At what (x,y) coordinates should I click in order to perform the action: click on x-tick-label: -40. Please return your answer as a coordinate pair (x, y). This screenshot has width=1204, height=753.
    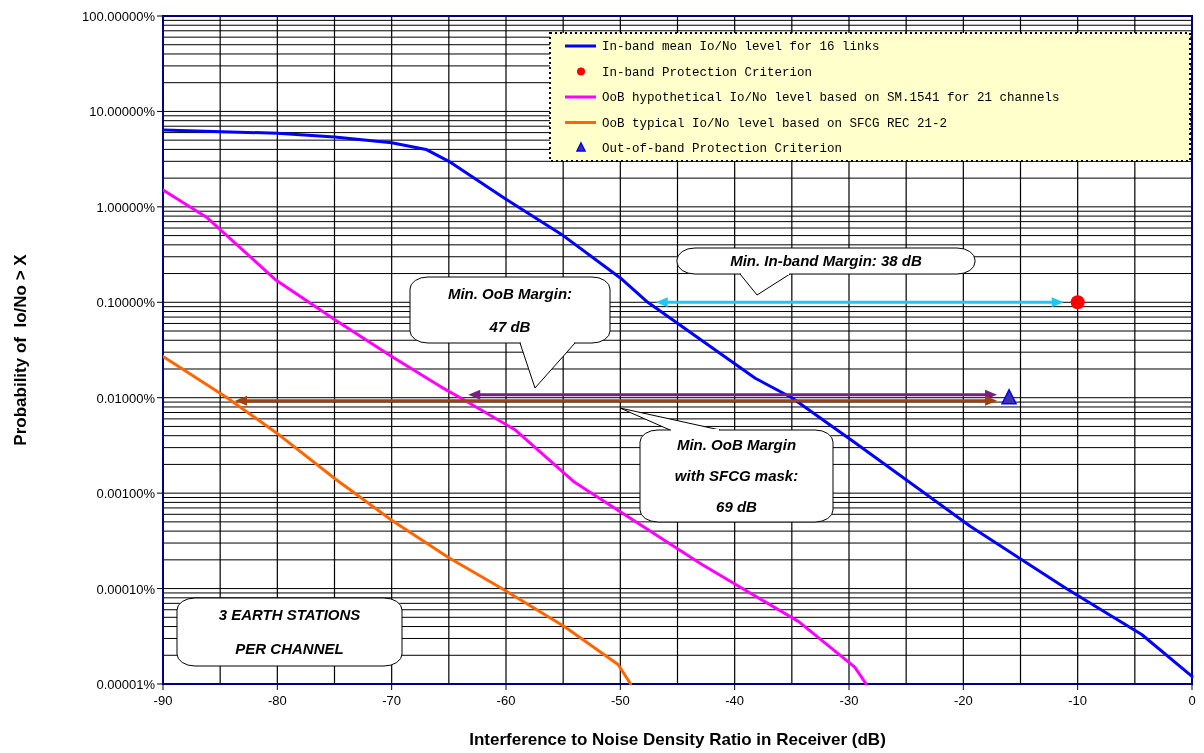
    Looking at the image, I should click on (735, 700).